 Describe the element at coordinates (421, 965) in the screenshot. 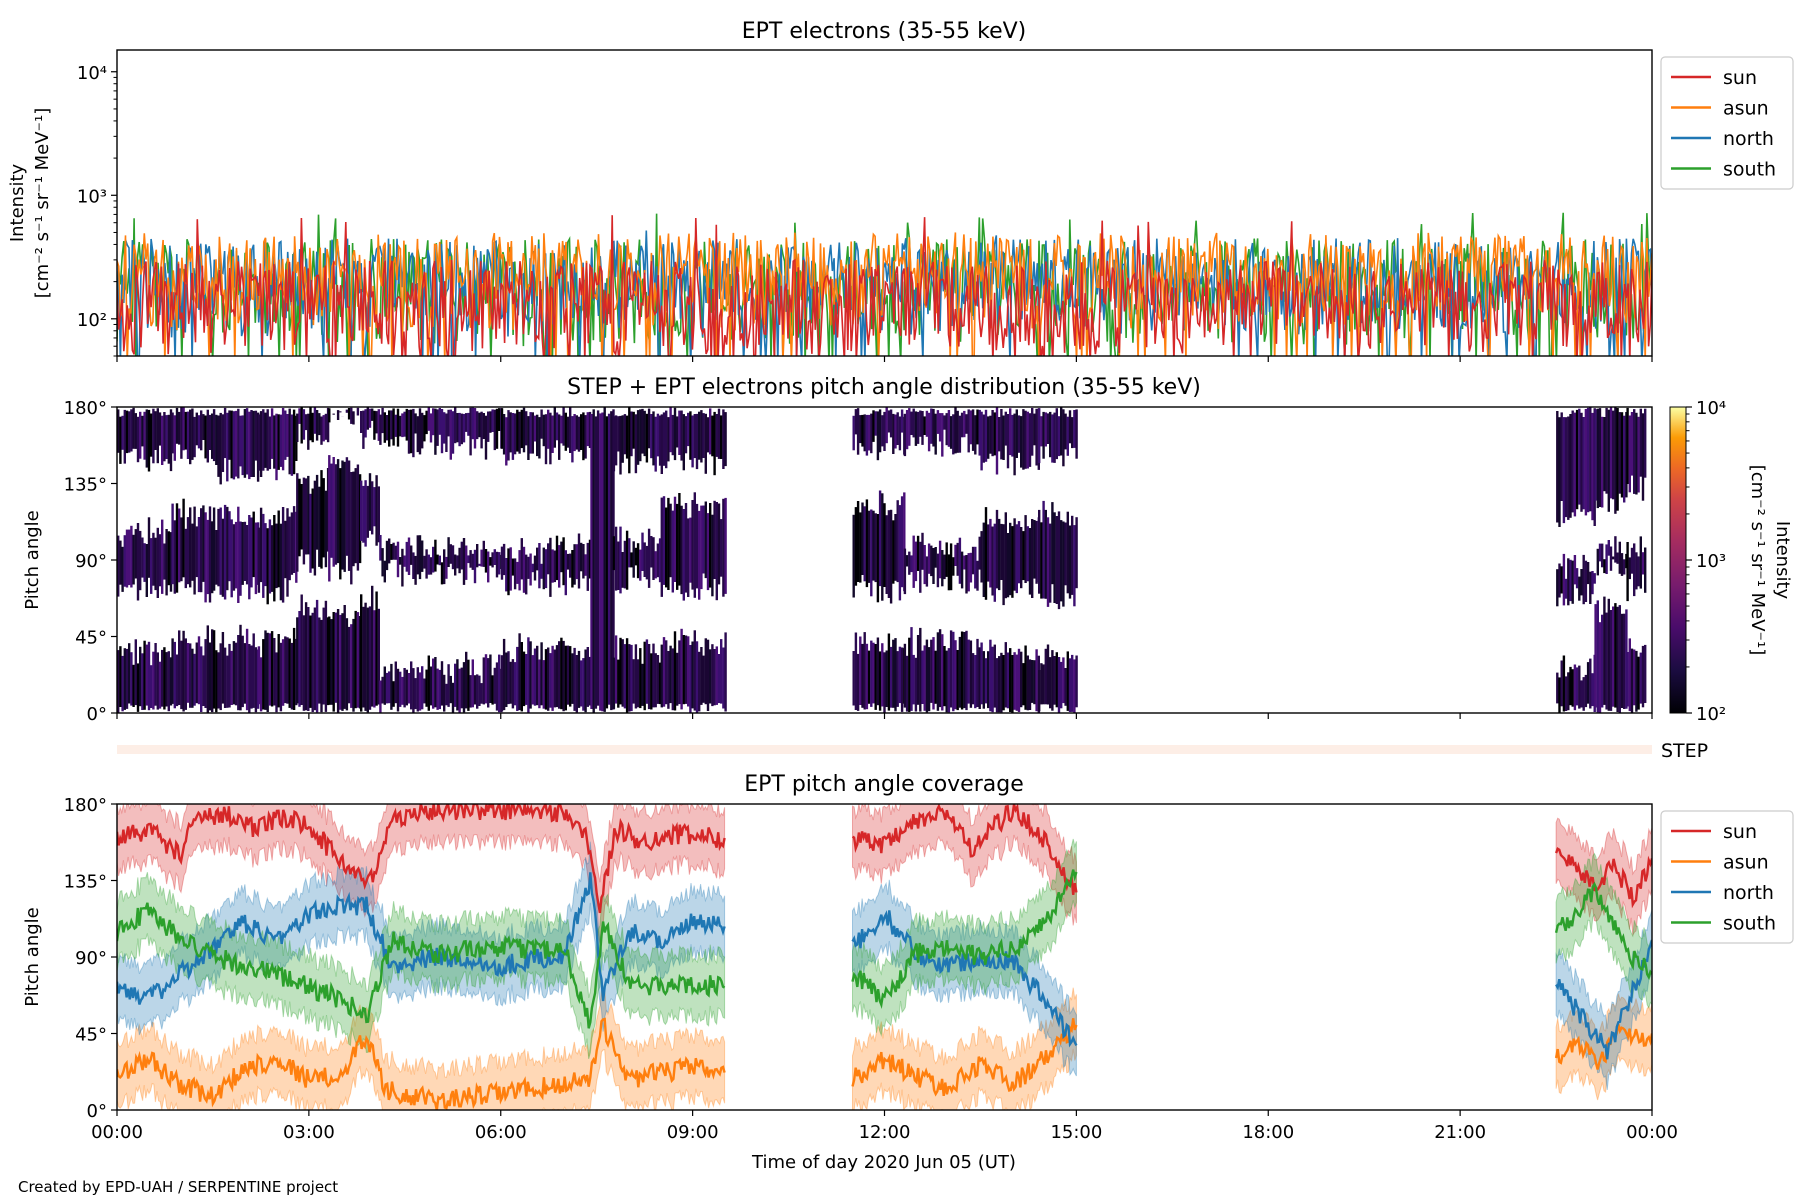

I see `coverage-line-south` at that location.